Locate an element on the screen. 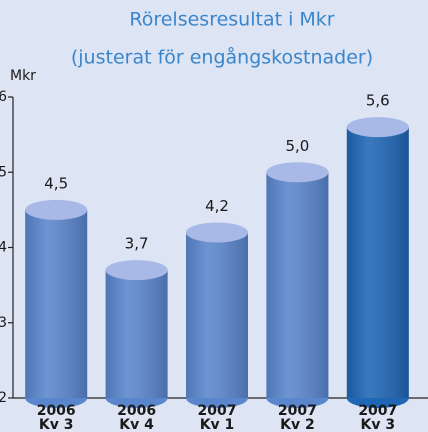 The width and height of the screenshot is (428, 432). y-tick-label: 5 is located at coordinates (3, 172).